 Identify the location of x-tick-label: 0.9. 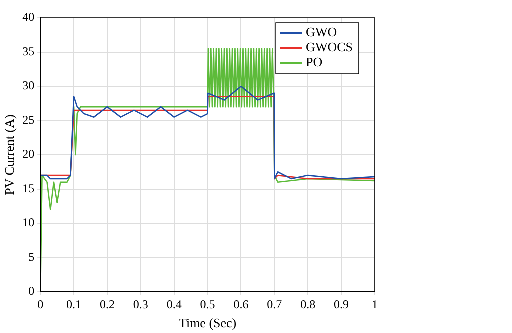
(342, 304).